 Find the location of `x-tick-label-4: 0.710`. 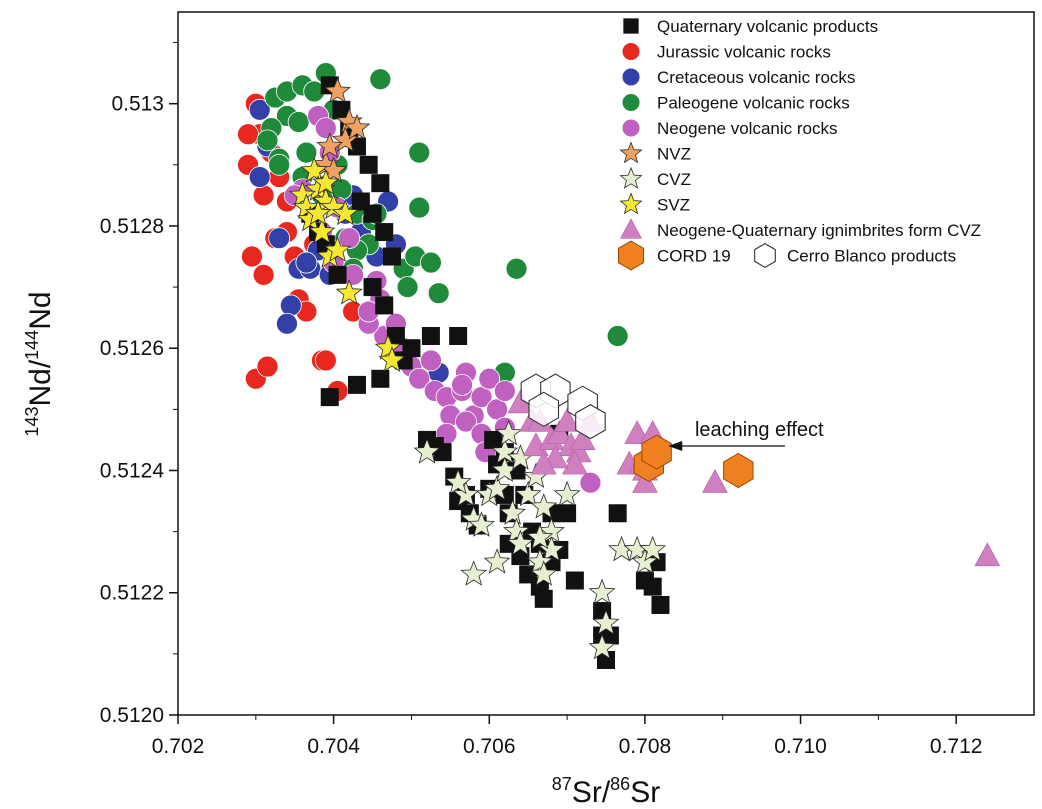

x-tick-label-4: 0.710 is located at coordinates (800, 746).